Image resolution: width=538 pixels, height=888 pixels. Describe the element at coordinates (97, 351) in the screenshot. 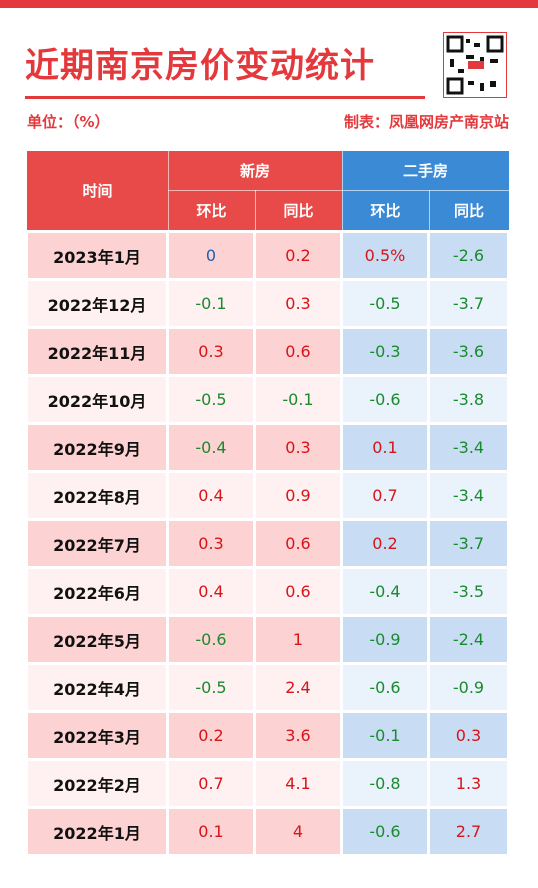

I see `time-cell: 2022年11月` at that location.